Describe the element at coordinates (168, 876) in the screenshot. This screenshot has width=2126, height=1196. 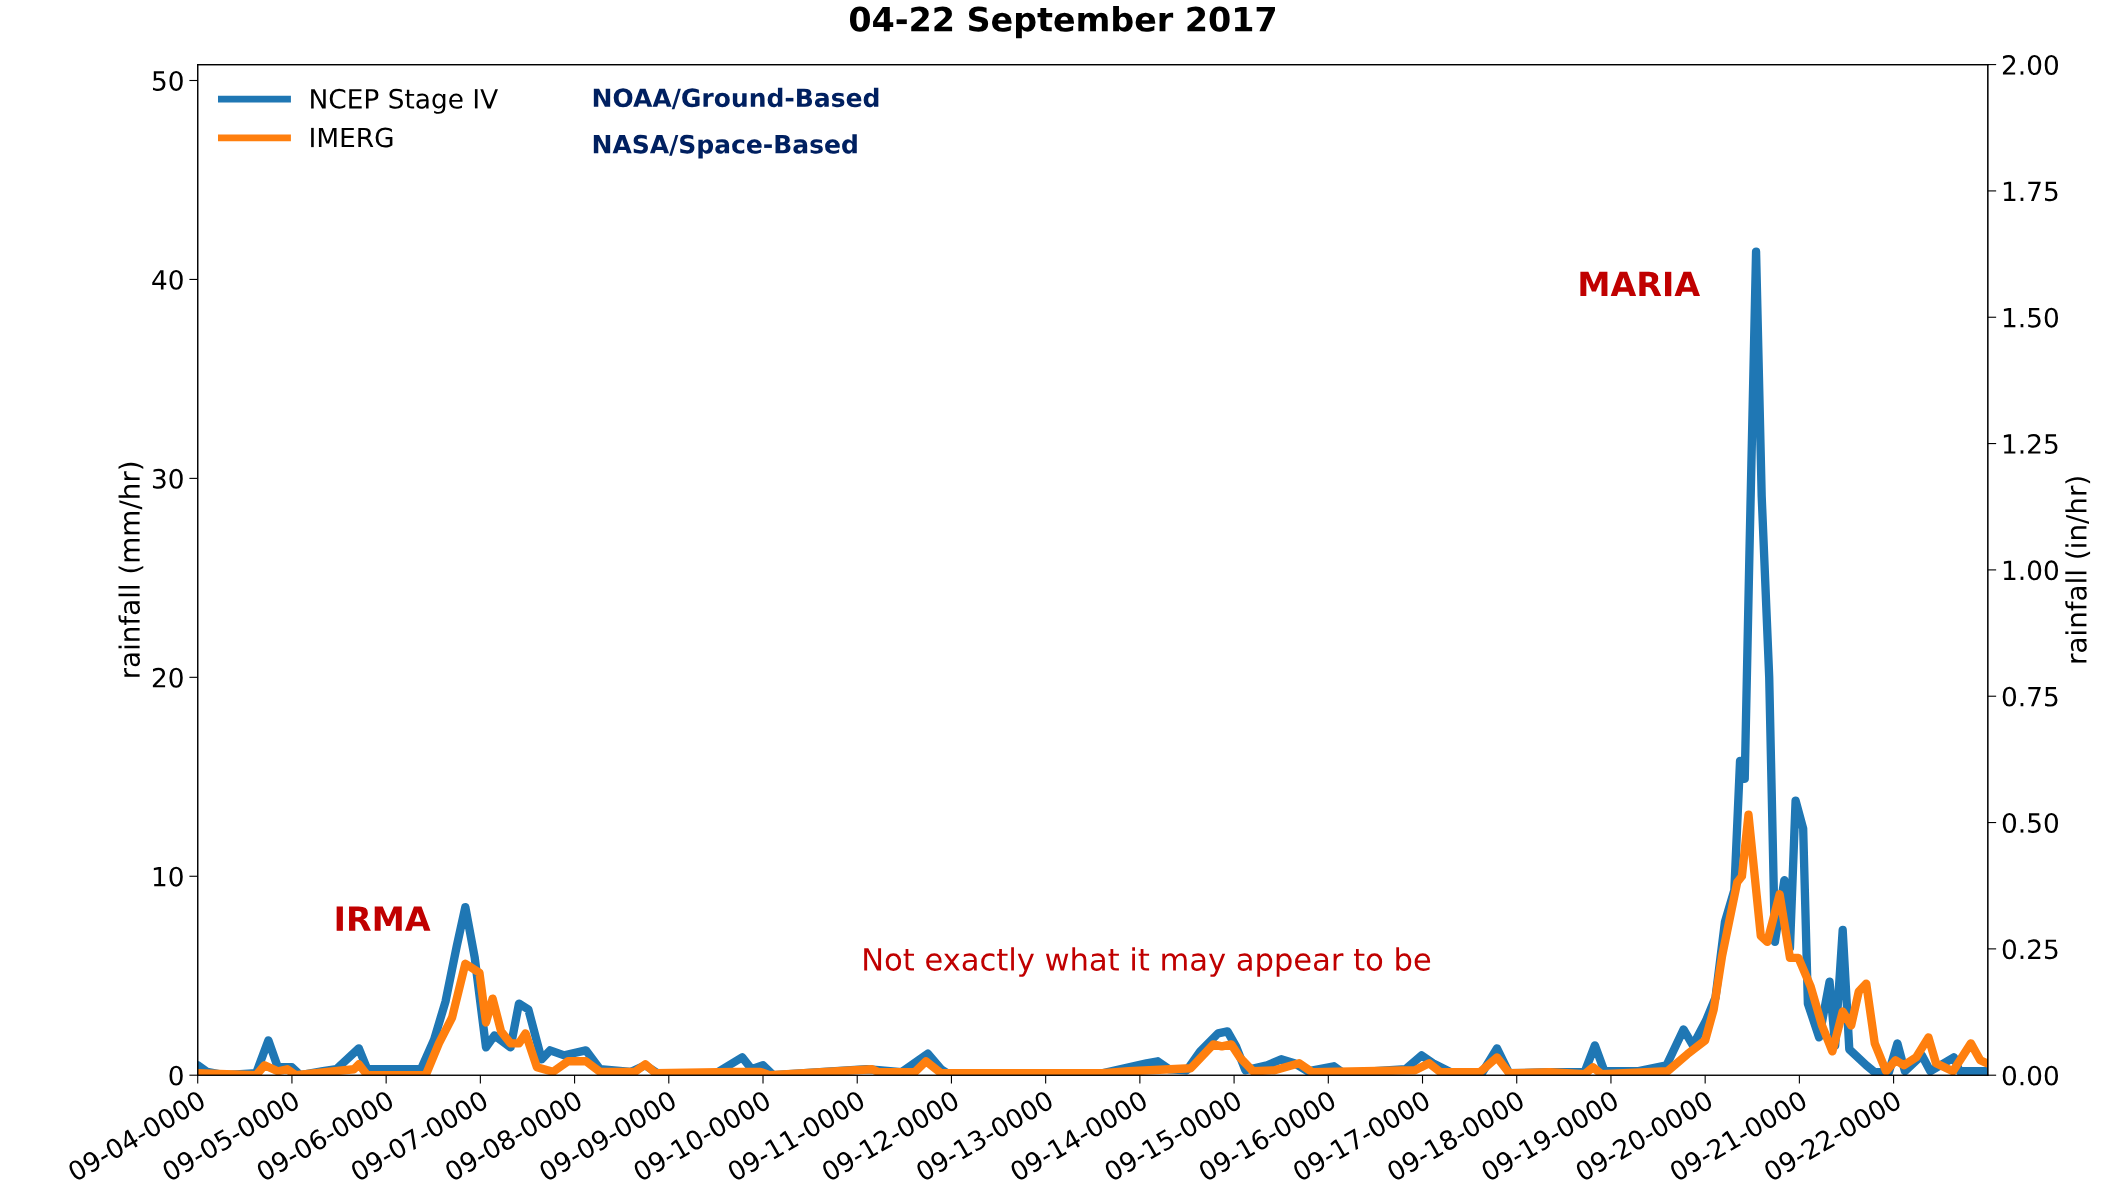
I see `y-tick-label: 10` at that location.